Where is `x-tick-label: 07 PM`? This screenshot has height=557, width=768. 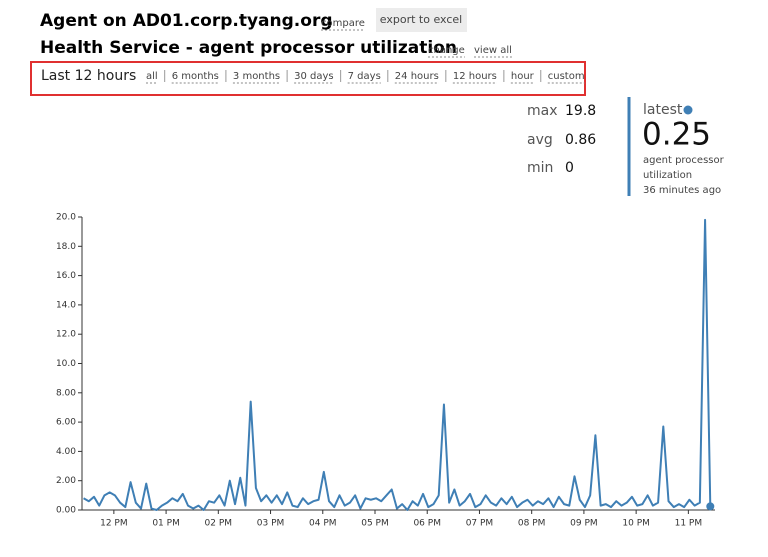 x-tick-label: 07 PM is located at coordinates (480, 524).